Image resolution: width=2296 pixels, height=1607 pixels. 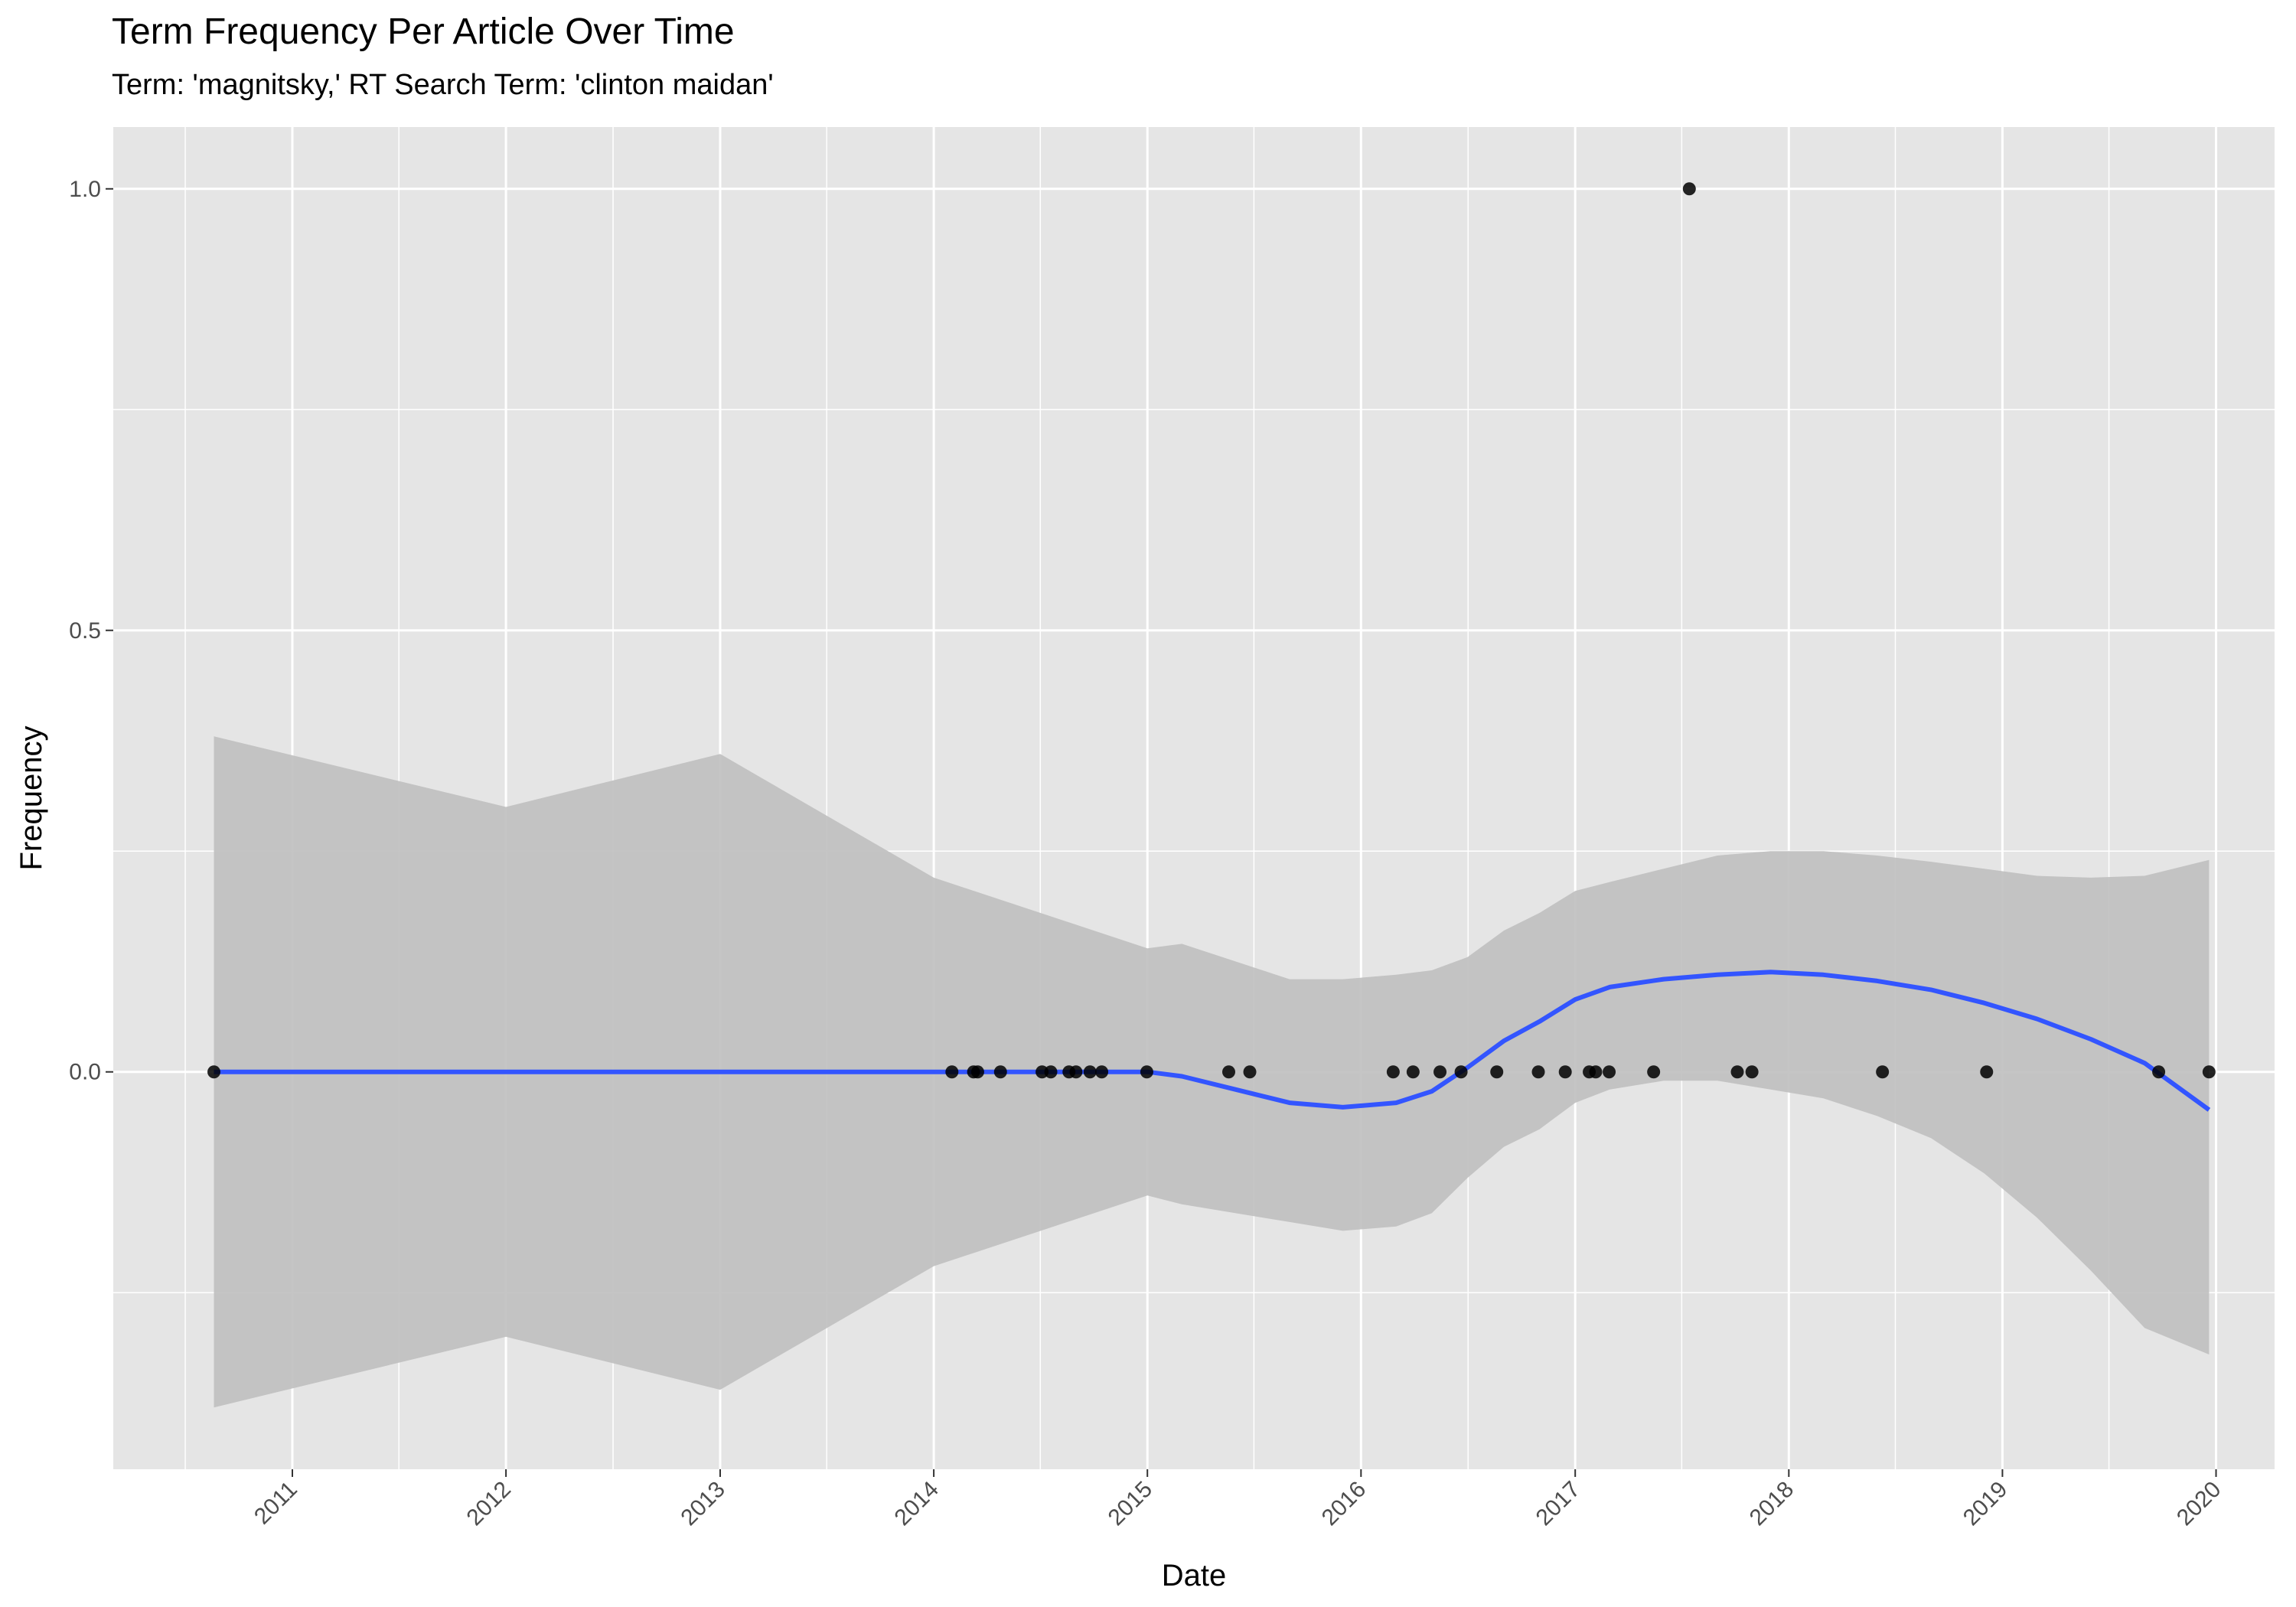 What do you see at coordinates (489, 1504) in the screenshot?
I see `x-tick-label: 2012` at bounding box center [489, 1504].